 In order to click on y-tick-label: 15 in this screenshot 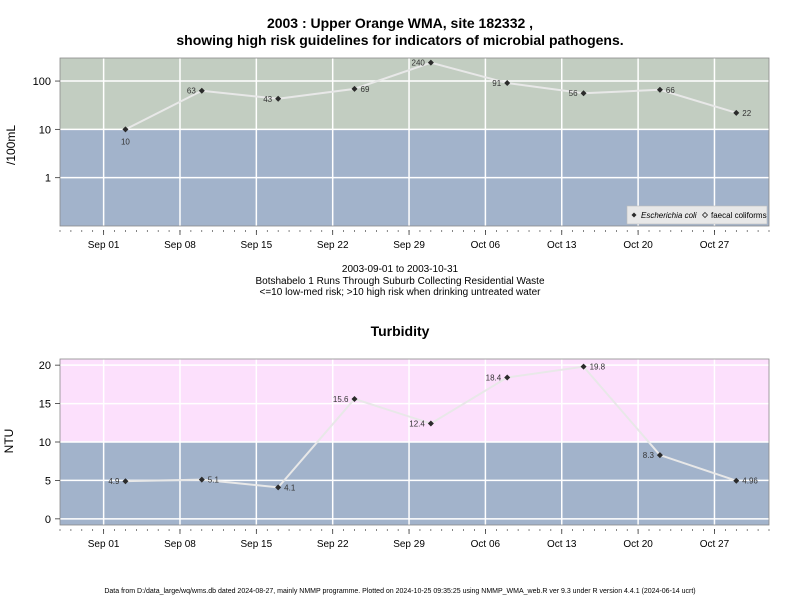, I will do `click(45, 405)`.